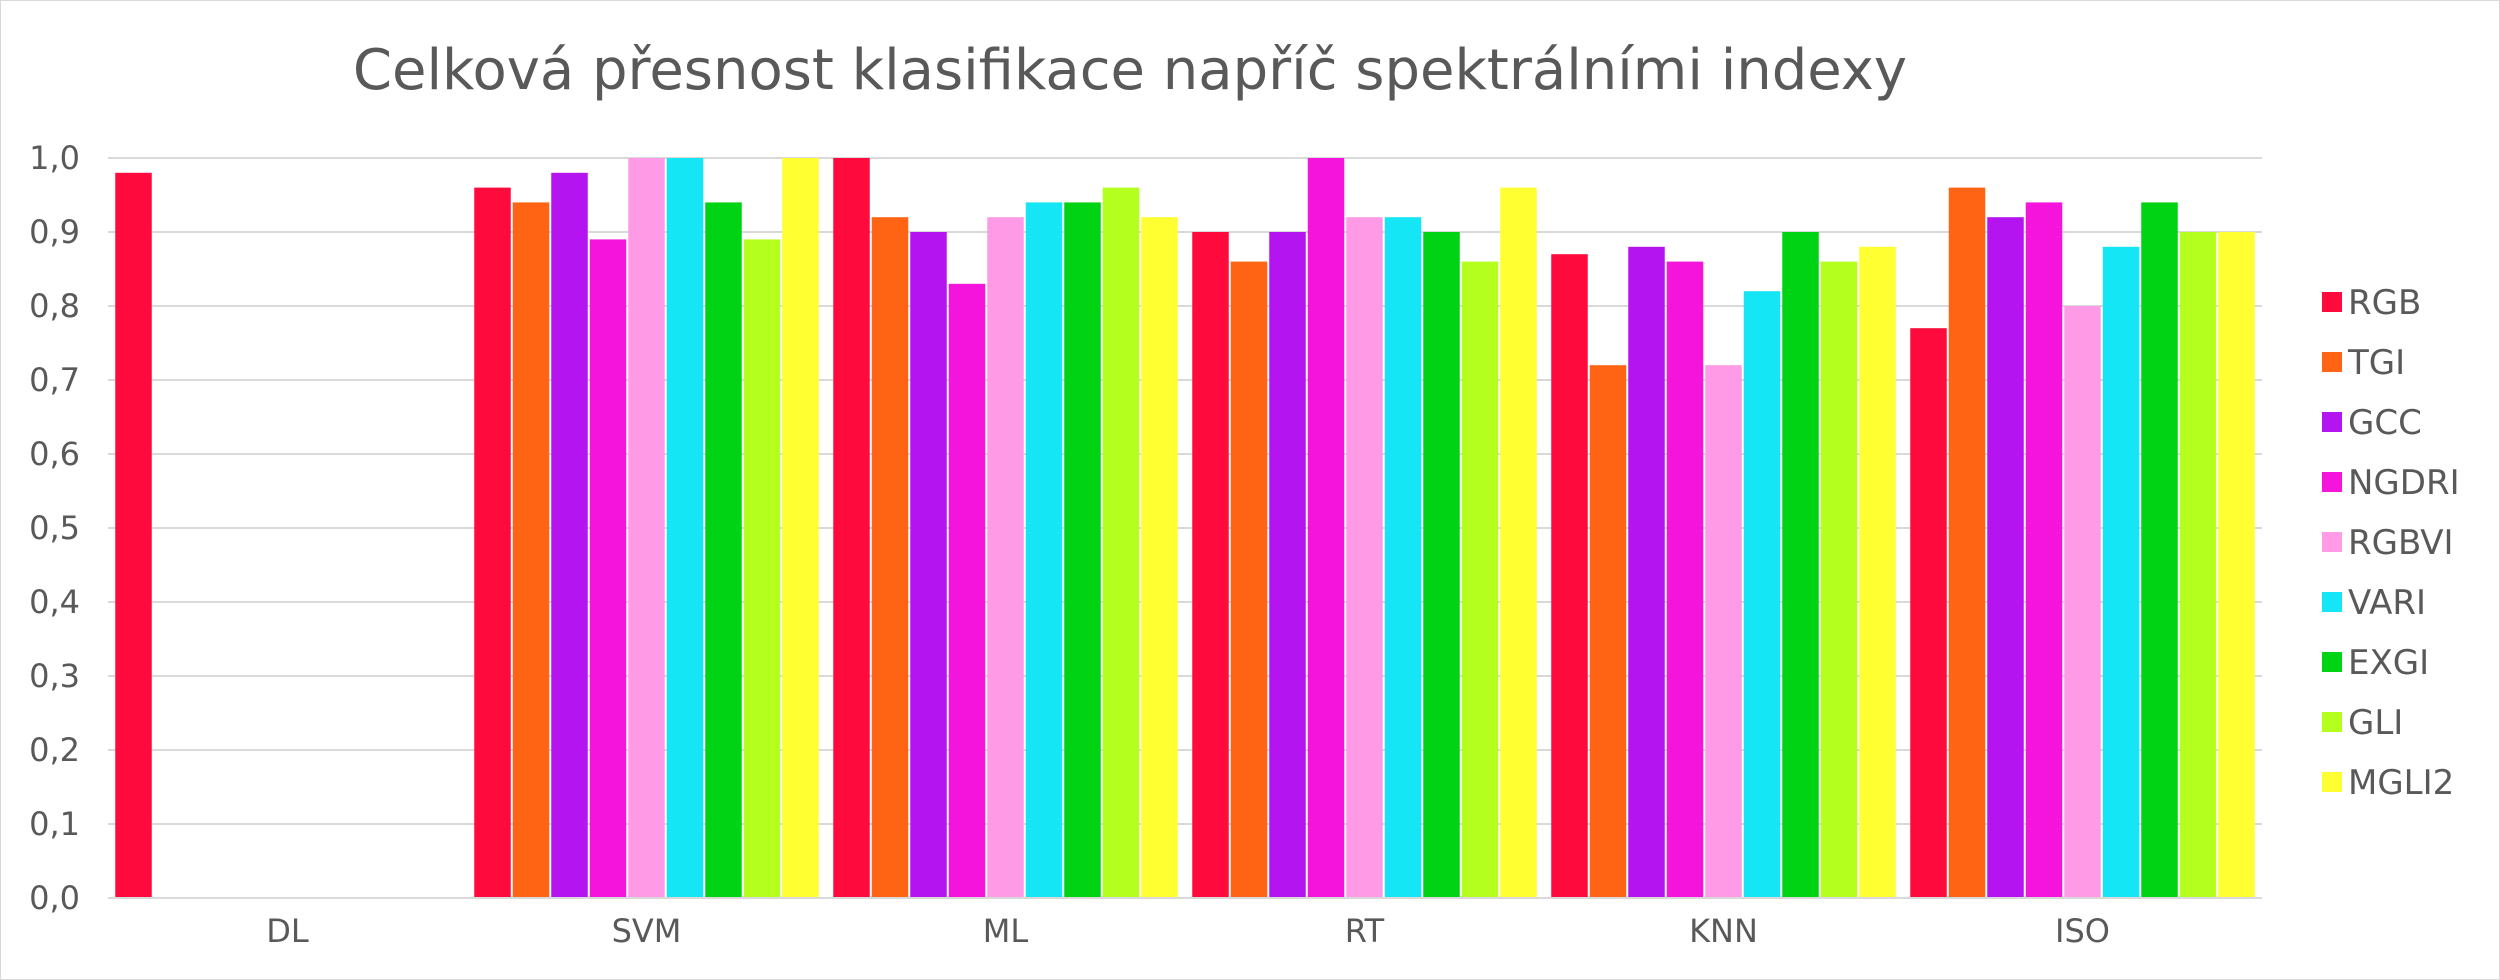 Image resolution: width=2500 pixels, height=980 pixels. What do you see at coordinates (2401, 783) in the screenshot?
I see `legend-label-mgli2: MGLI2` at bounding box center [2401, 783].